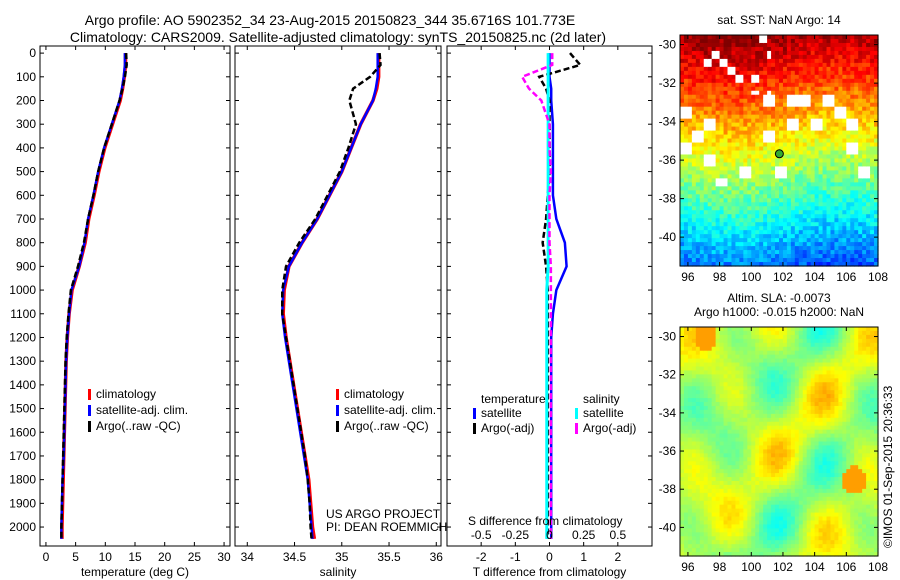 The width and height of the screenshot is (900, 580). Describe the element at coordinates (26, 172) in the screenshot. I see `y-tick-label: 500` at that location.